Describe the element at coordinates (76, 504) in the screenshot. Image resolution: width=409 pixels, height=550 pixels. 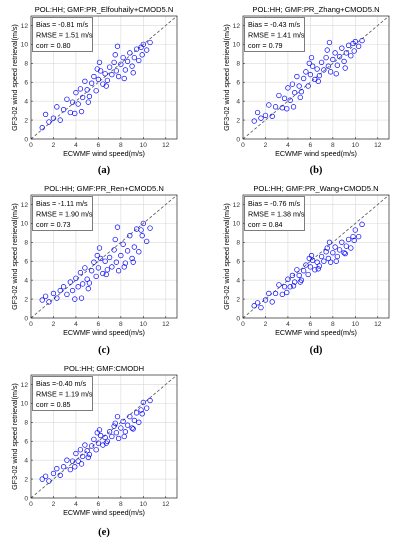
I see `x-tick-label: 4` at that location.